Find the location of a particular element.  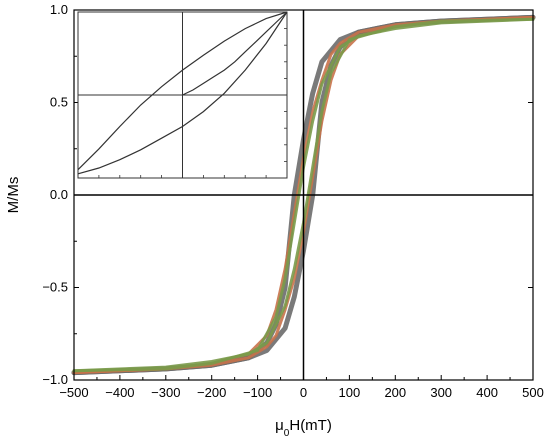

x-tick-label: −500 is located at coordinates (73, 392).